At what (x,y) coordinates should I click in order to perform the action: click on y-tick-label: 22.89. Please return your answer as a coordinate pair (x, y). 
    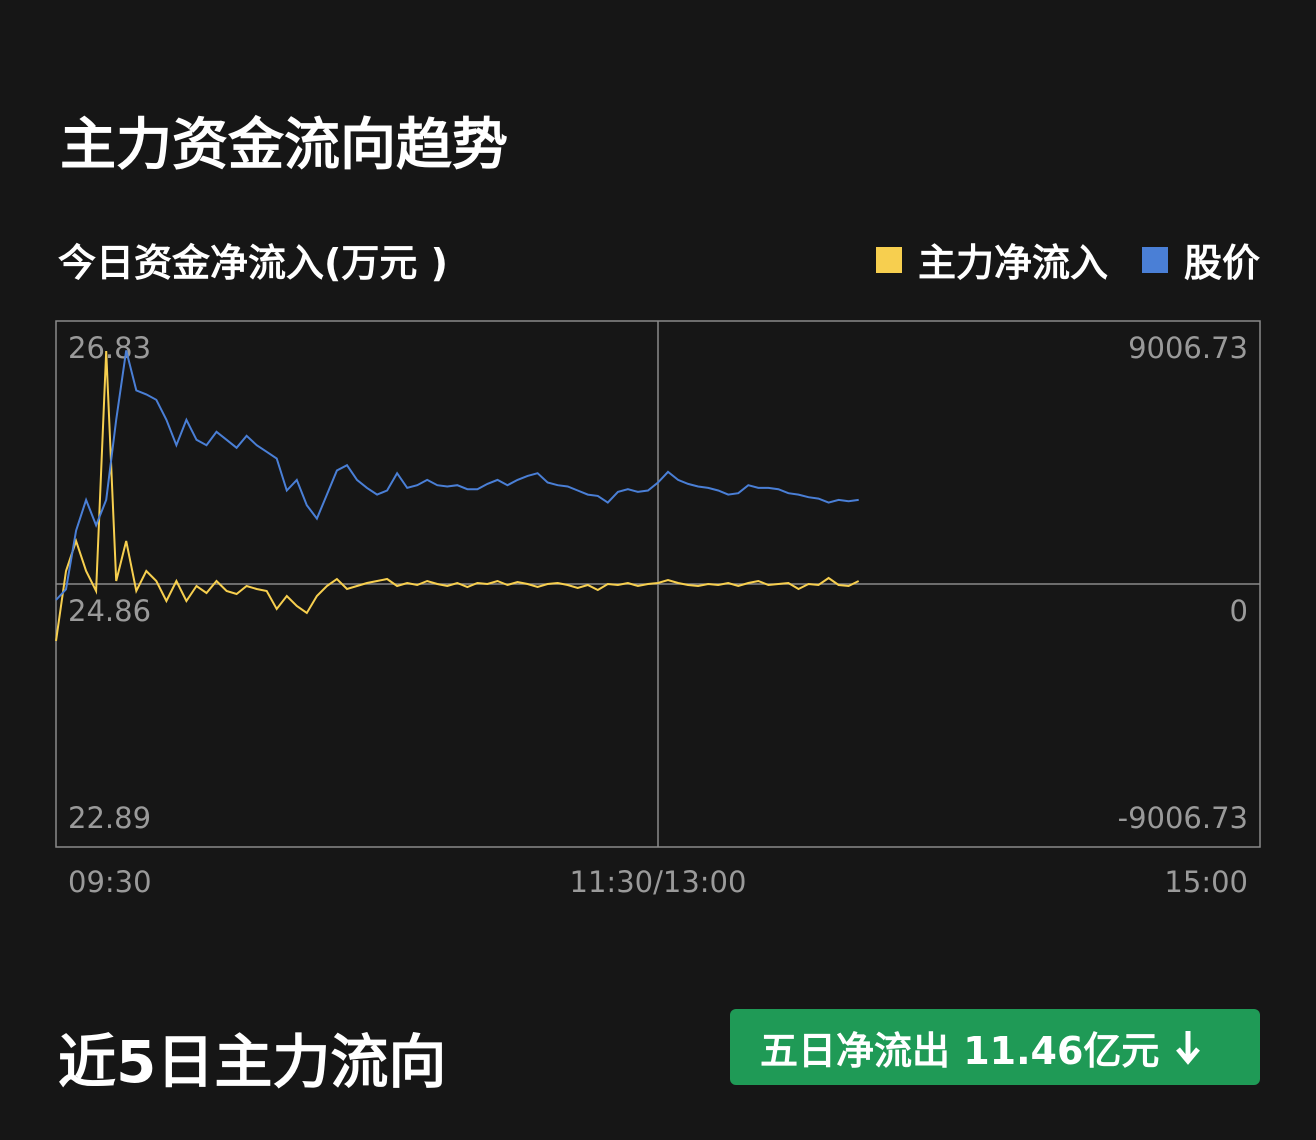
    Looking at the image, I should click on (109, 818).